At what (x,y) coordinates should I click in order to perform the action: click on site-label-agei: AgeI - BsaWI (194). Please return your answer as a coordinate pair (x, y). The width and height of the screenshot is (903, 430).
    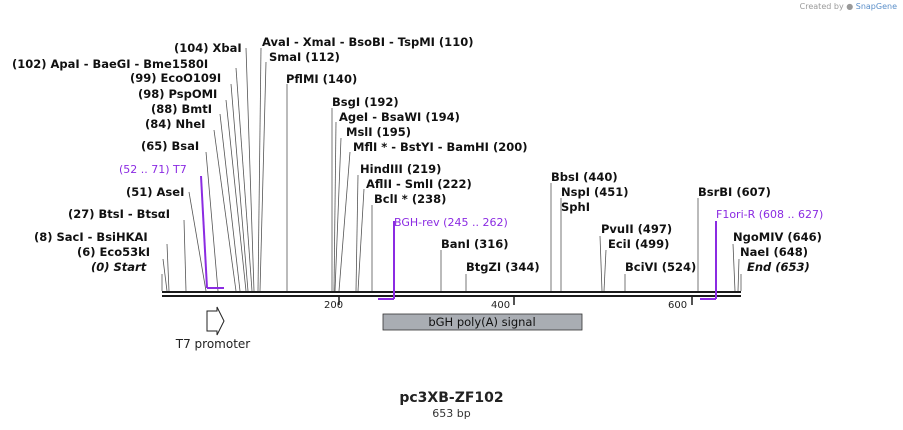
    Looking at the image, I should click on (399, 117).